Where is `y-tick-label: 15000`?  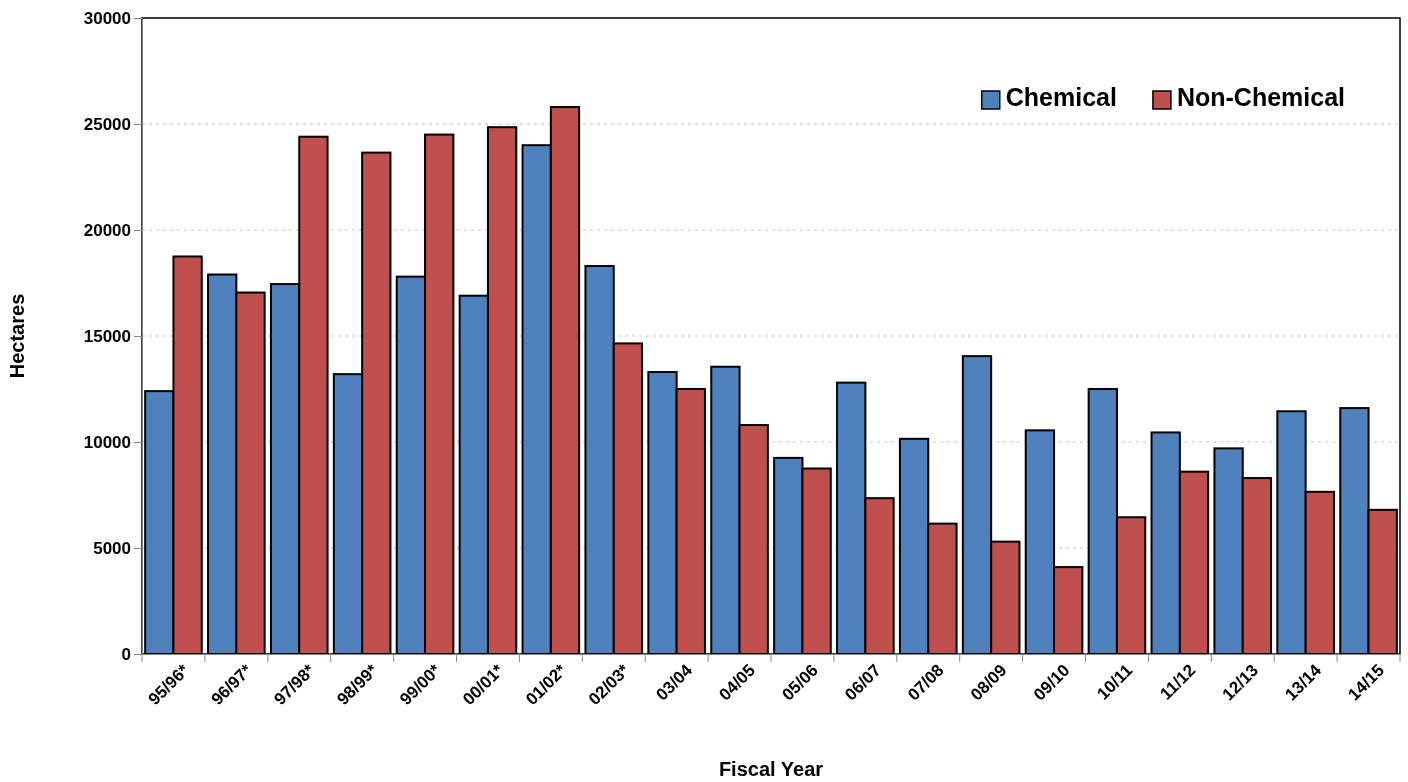 y-tick-label: 15000 is located at coordinates (107, 336).